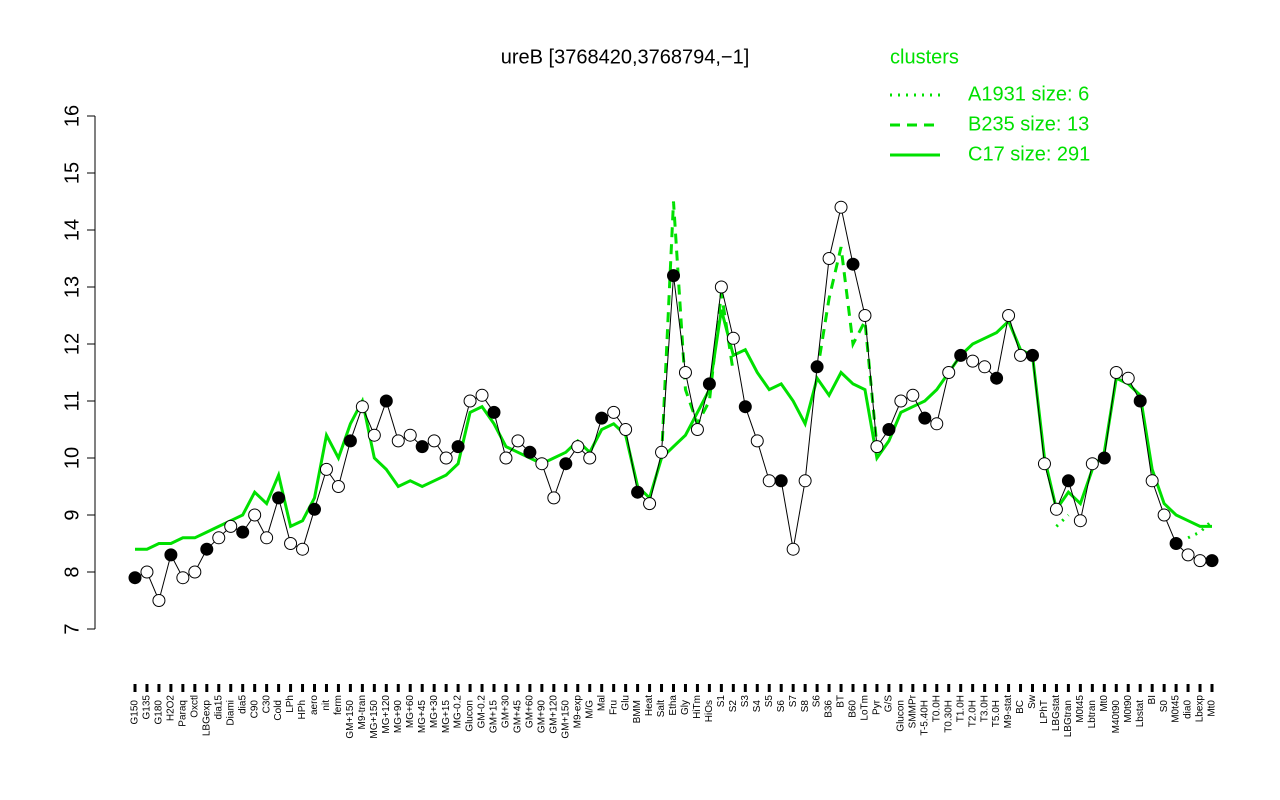  I want to click on x-tick-label: LBGexp, so click(206, 718).